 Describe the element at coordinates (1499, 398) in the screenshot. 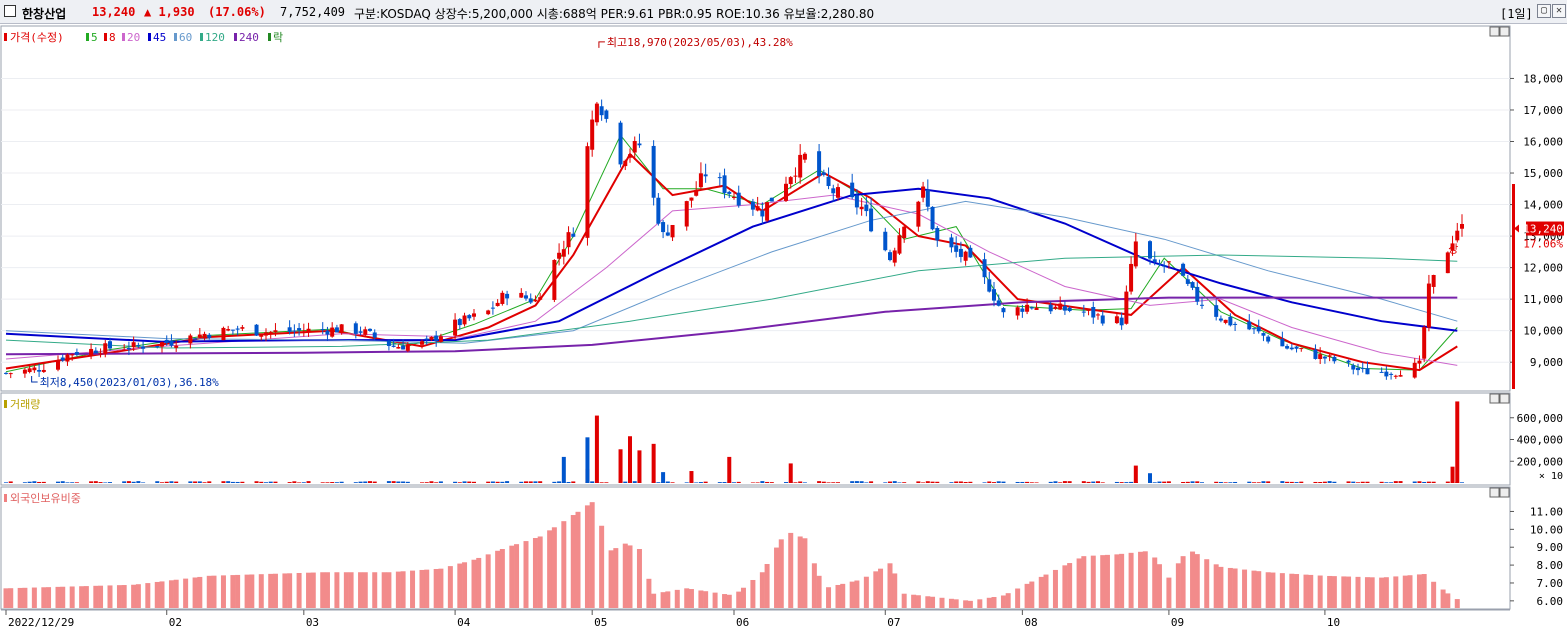

I see `volume-panel-controls` at that location.